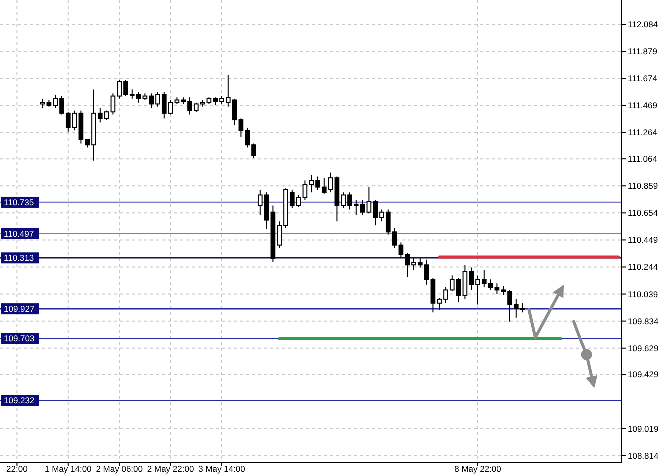  Describe the element at coordinates (643, 240) in the screenshot. I see `y-tick-label: 110.449` at that location.